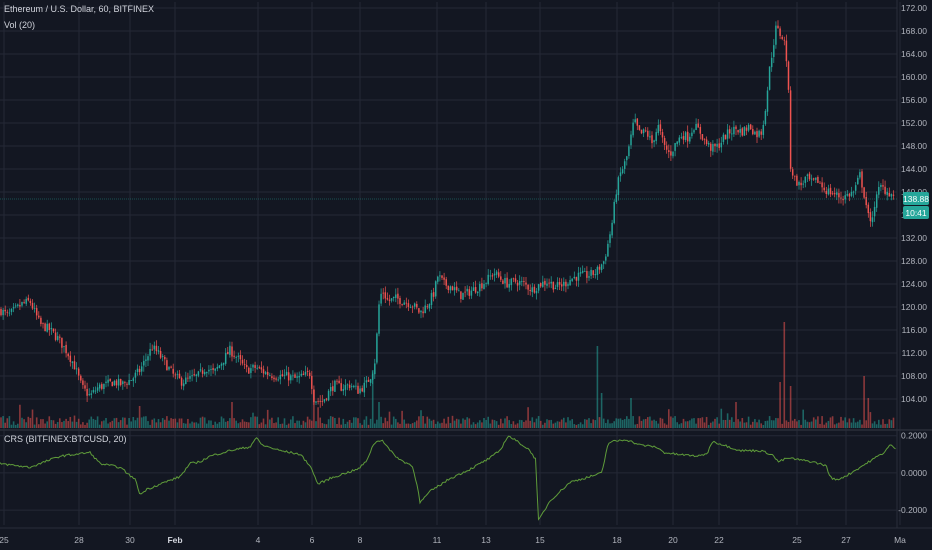 The height and width of the screenshot is (550, 932). Describe the element at coordinates (914, 376) in the screenshot. I see `price-tick-label: 108.00` at that location.